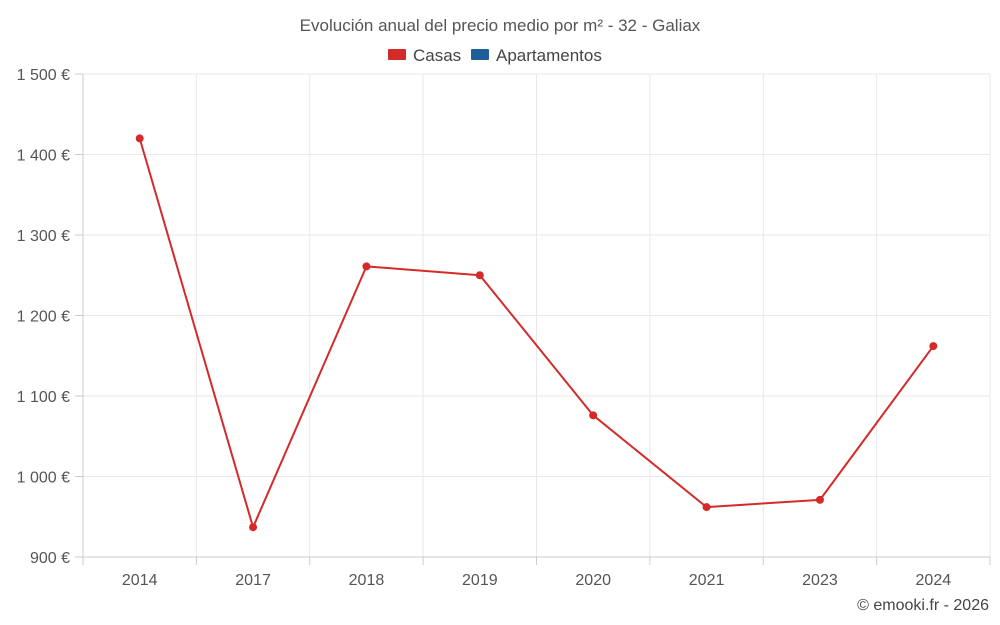  What do you see at coordinates (495, 55) in the screenshot?
I see `legend: Casas Apartamentos` at bounding box center [495, 55].